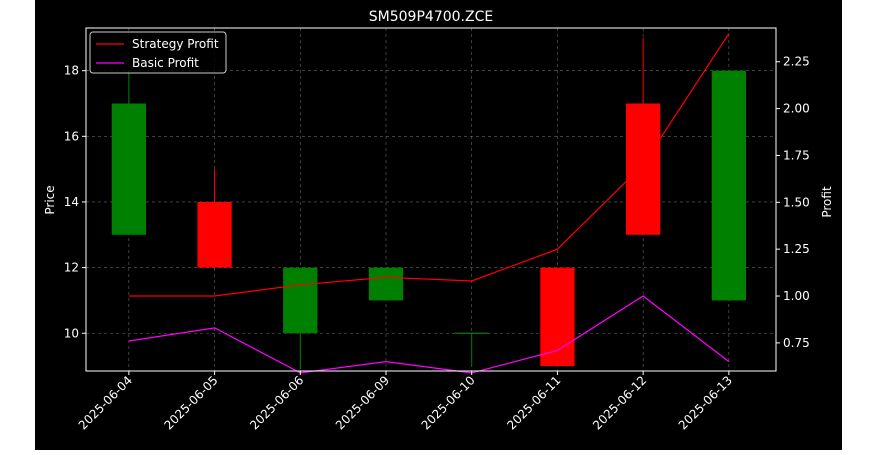  Describe the element at coordinates (158, 52) in the screenshot. I see `legend: Strategy Profit Basic Profit` at that location.